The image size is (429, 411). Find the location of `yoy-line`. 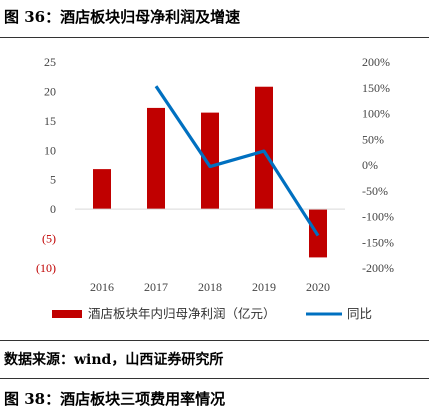

yoy-line is located at coordinates (237, 160).